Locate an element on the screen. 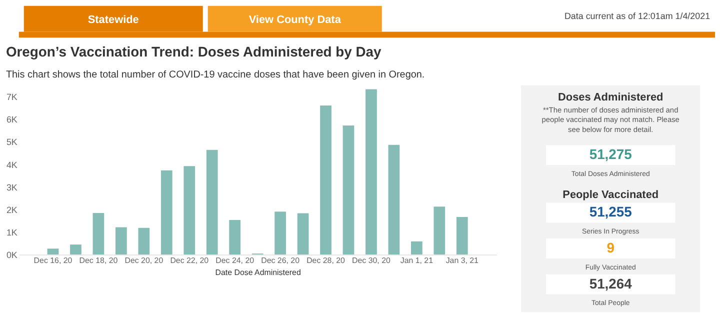  x-tick-label: Jan 1, 21 is located at coordinates (417, 260).